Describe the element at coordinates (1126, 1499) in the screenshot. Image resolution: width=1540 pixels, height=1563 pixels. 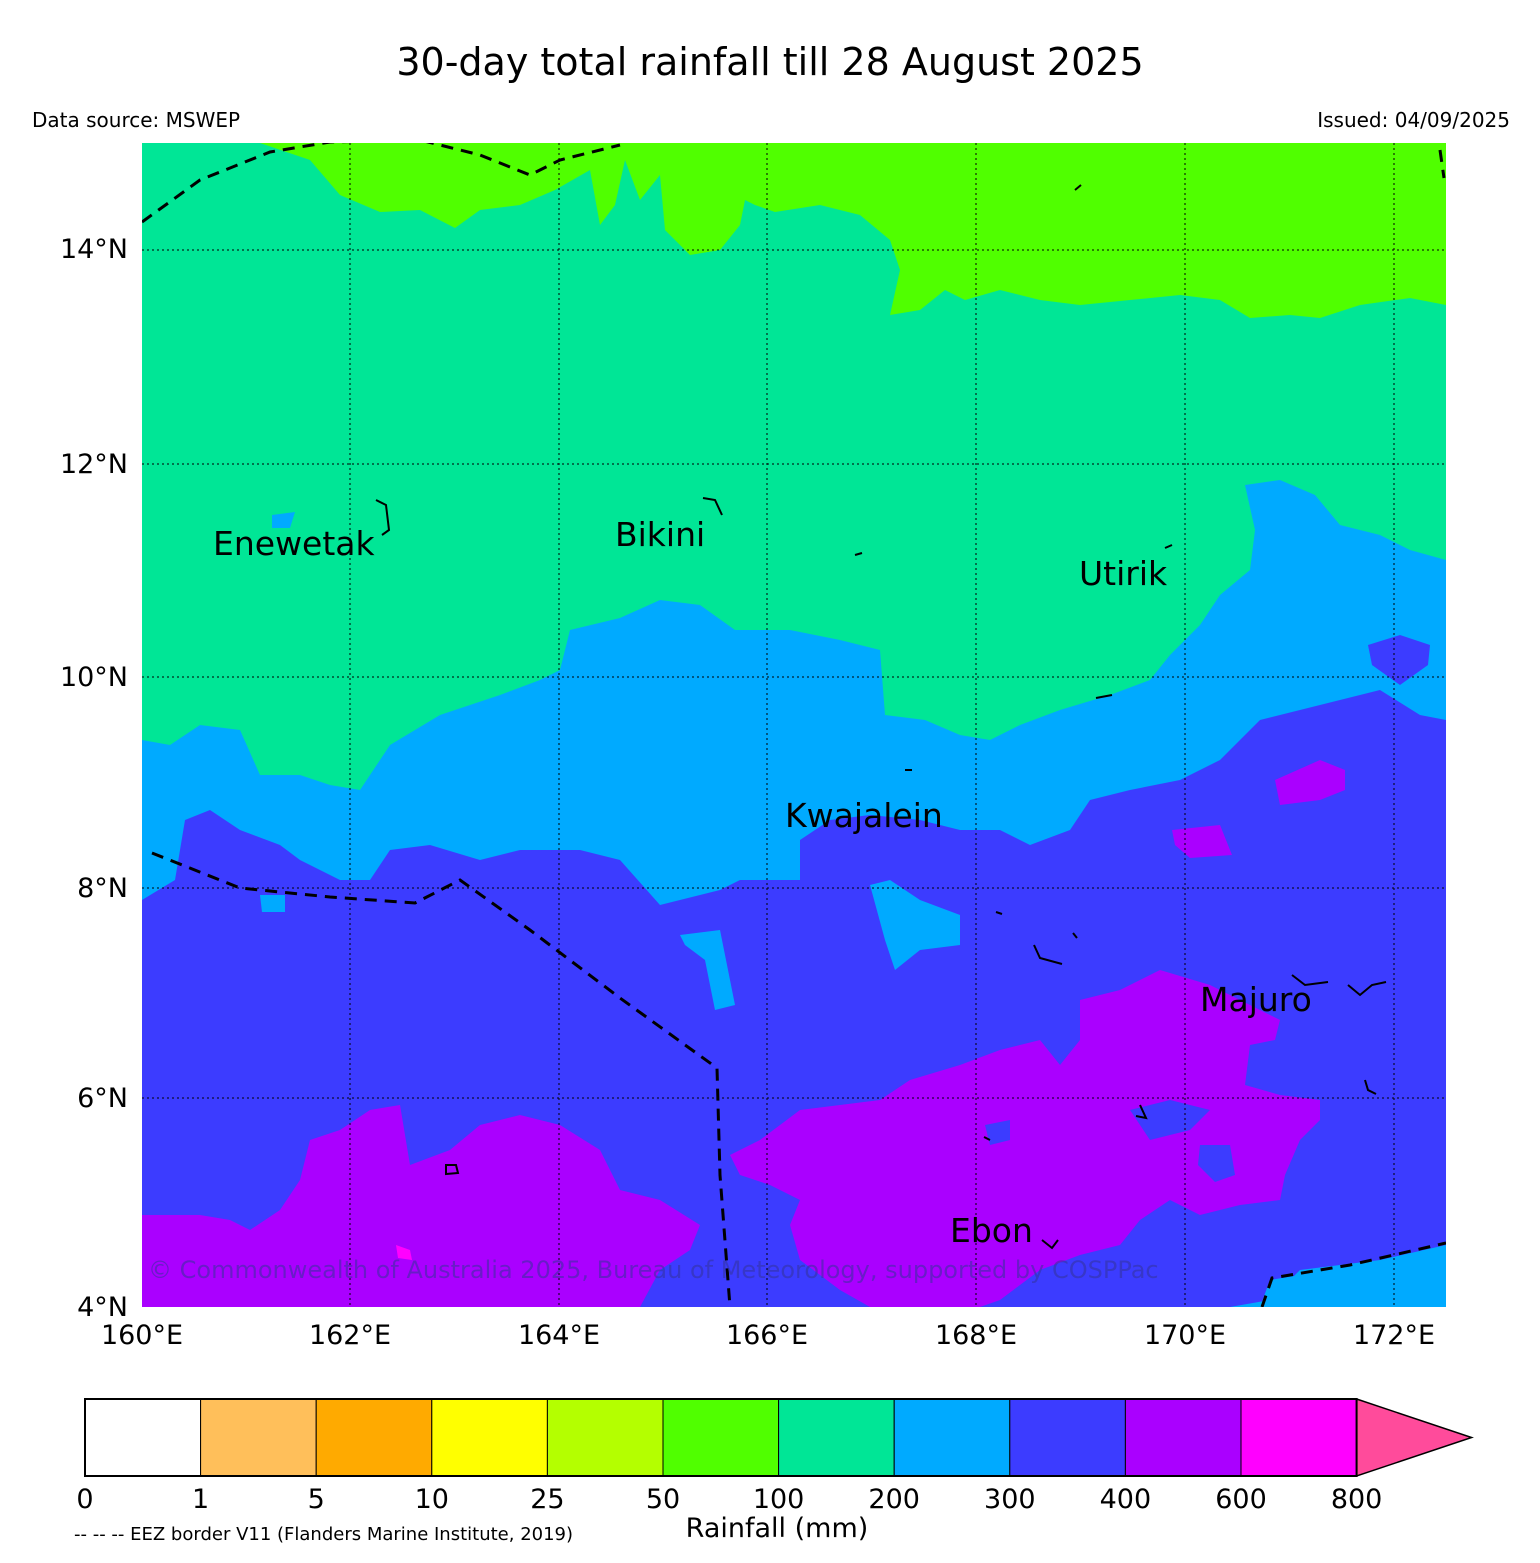
I see `colorbar-tick-label: 400` at that location.